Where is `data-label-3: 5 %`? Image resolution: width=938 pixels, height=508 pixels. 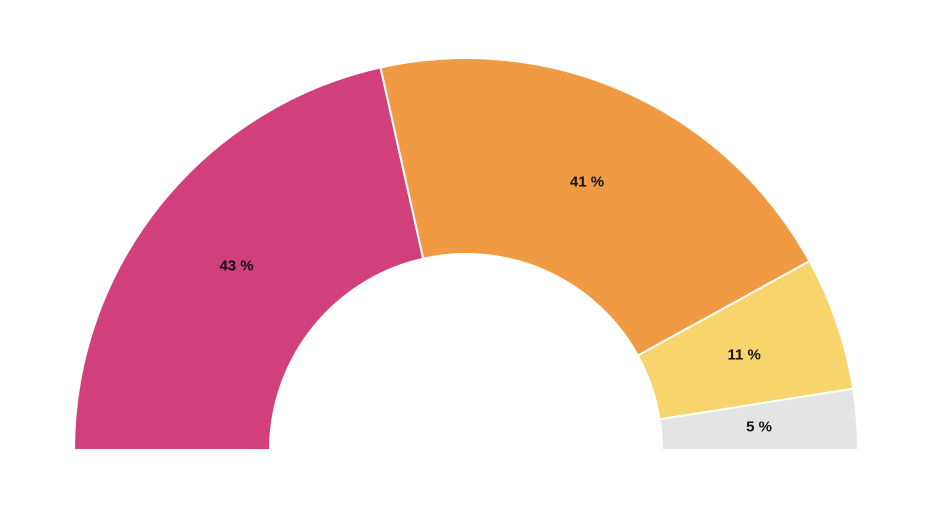
data-label-3: 5 % is located at coordinates (759, 426).